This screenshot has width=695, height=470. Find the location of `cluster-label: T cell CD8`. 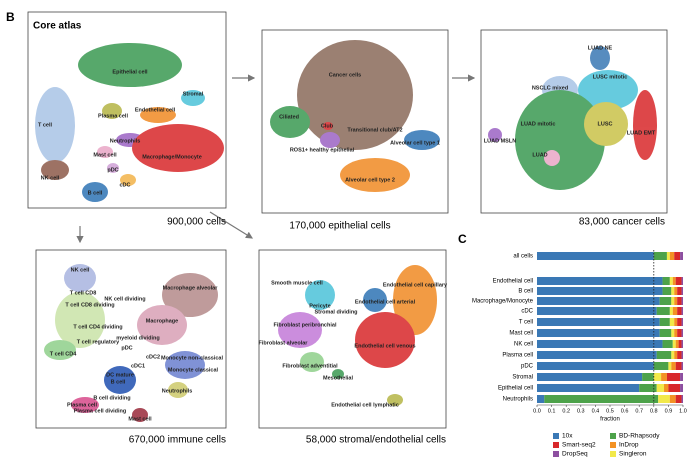

cluster-label: T cell CD8 is located at coordinates (83, 293).